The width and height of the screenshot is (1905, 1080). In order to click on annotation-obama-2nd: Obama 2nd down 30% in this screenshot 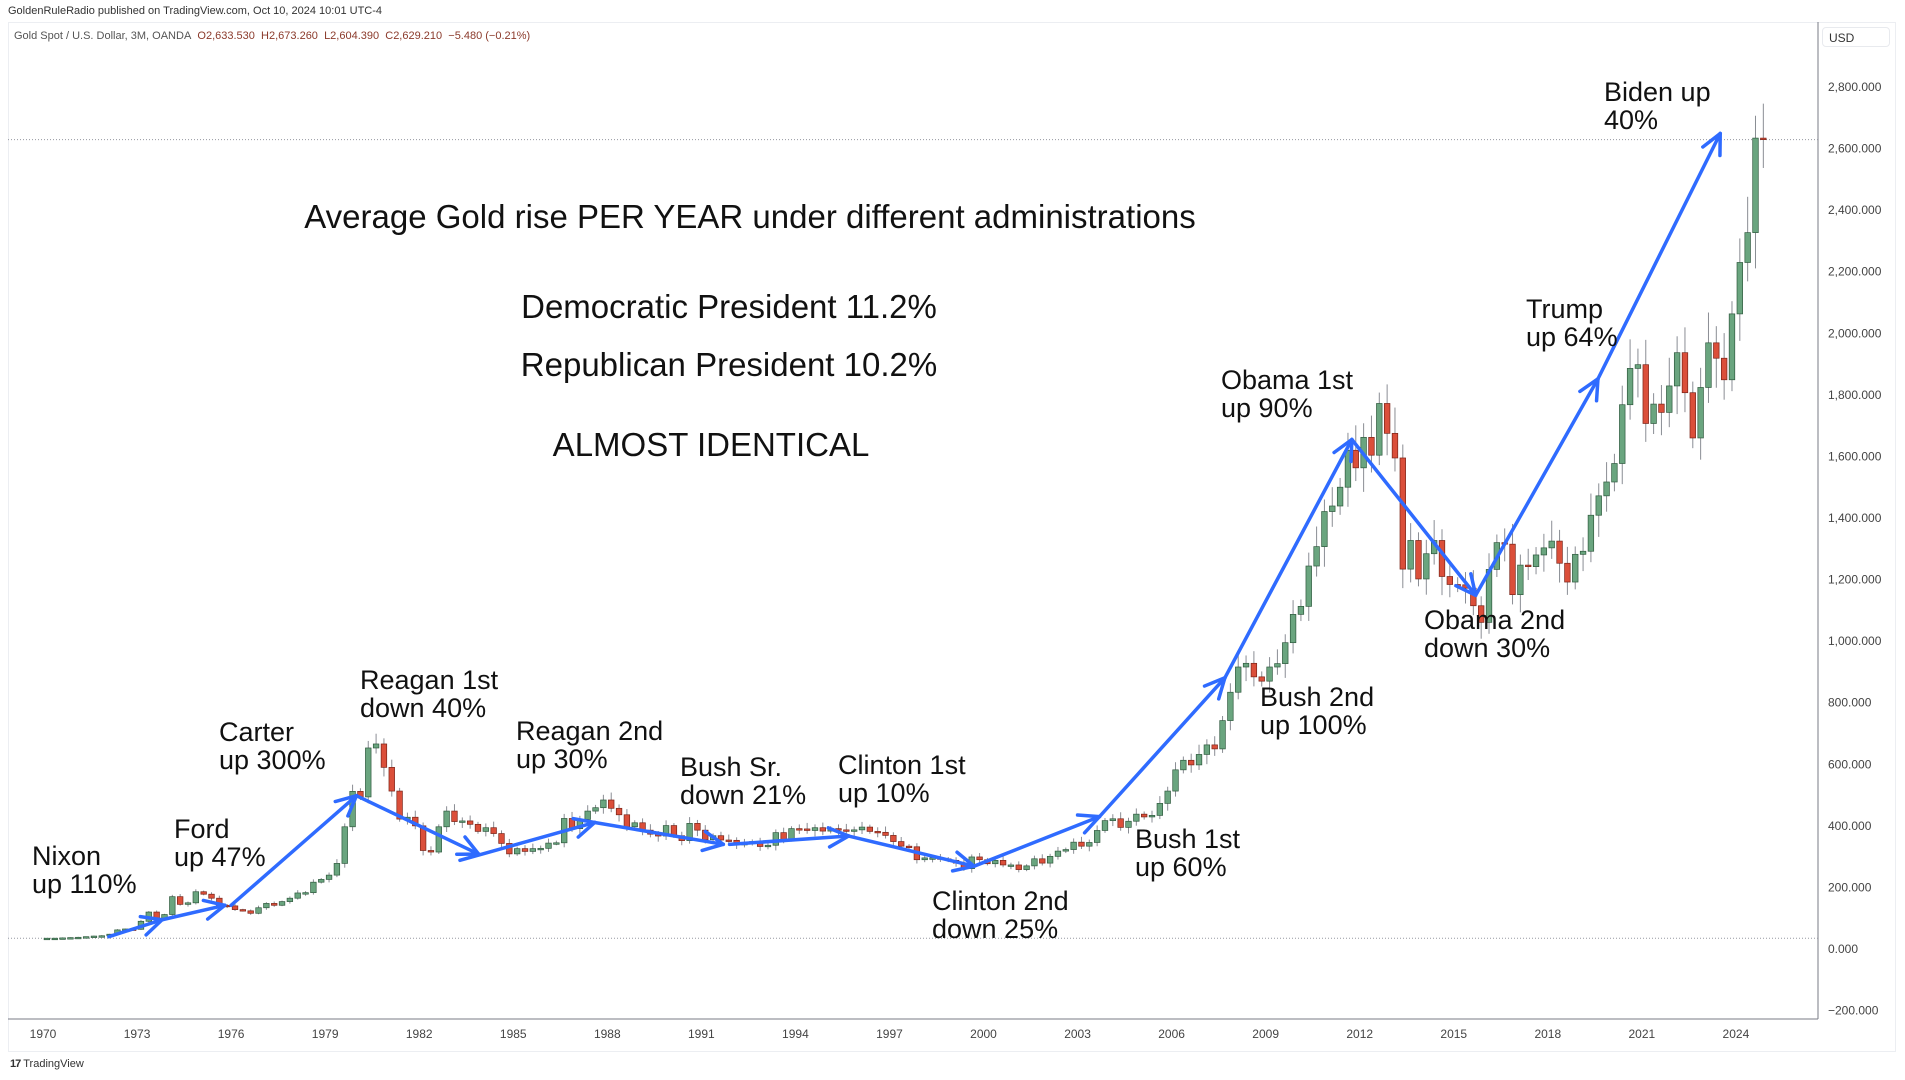, I will do `click(1495, 634)`.